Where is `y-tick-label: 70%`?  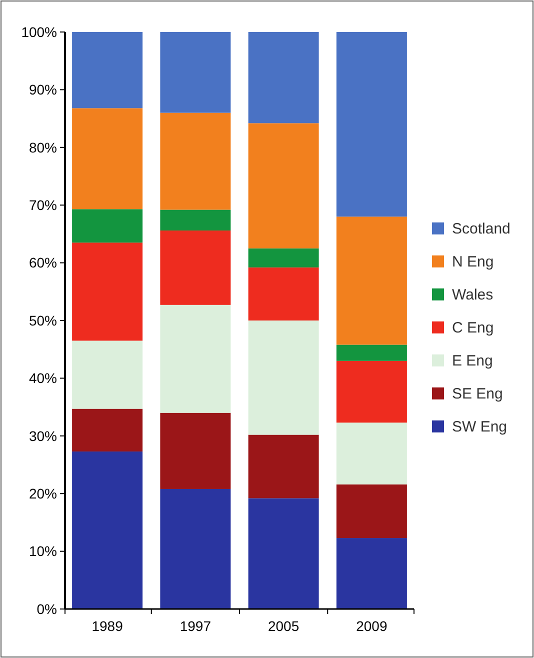 y-tick-label: 70% is located at coordinates (42, 205).